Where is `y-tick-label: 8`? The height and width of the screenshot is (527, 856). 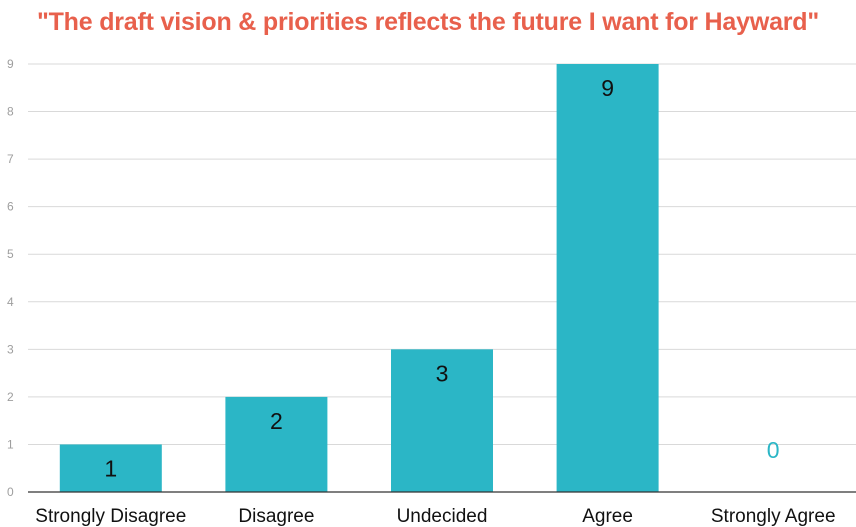
y-tick-label: 8 is located at coordinates (10, 112).